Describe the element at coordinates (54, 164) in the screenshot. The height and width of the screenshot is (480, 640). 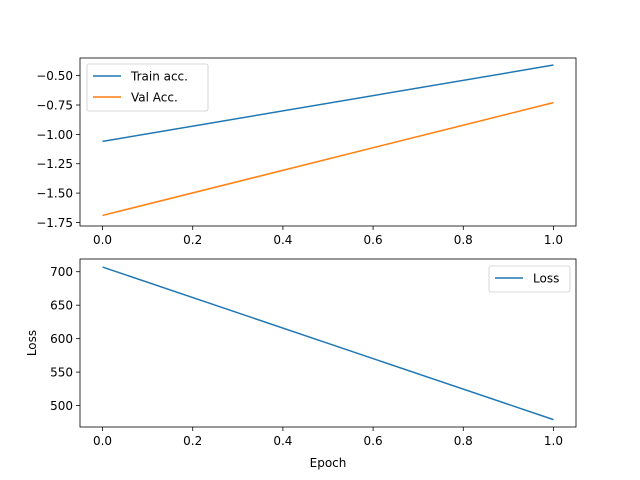
I see `y-tick-label-0-2: −1.25` at that location.